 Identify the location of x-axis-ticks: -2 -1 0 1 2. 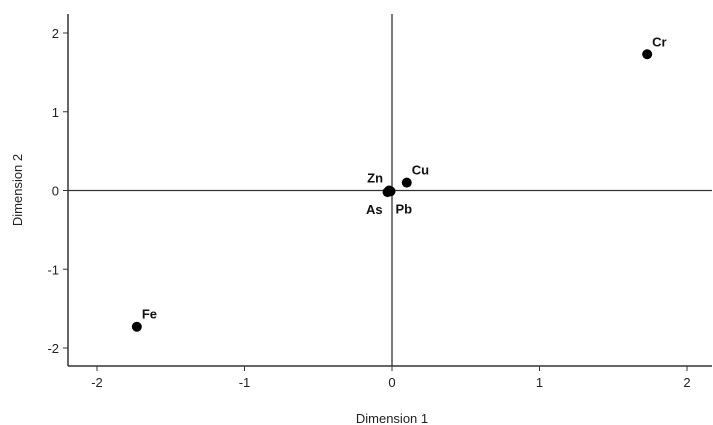
(391, 378).